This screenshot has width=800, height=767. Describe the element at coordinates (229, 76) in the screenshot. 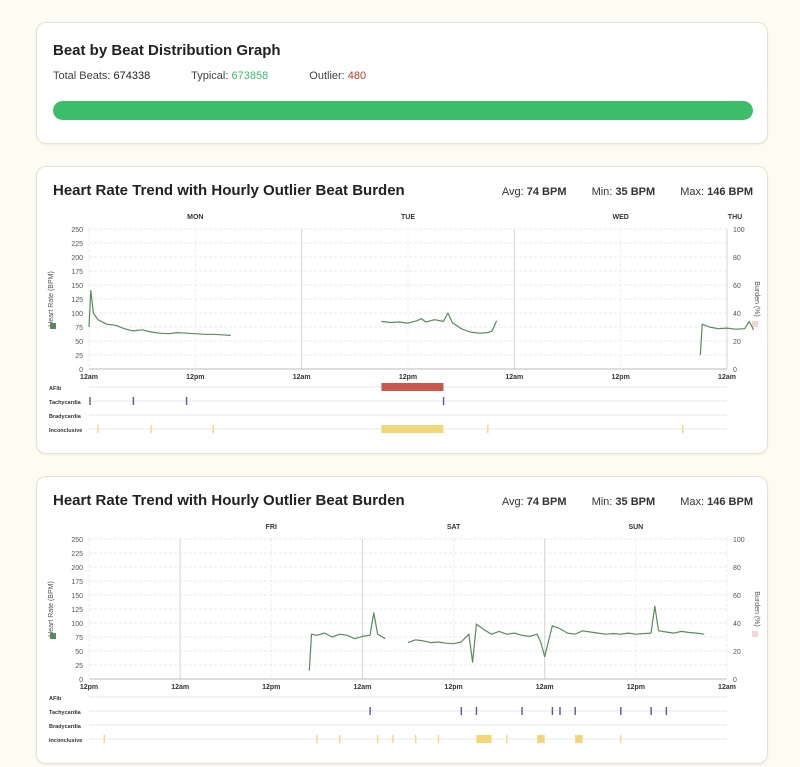

I see `typical-beats: Typical: 673858` at that location.